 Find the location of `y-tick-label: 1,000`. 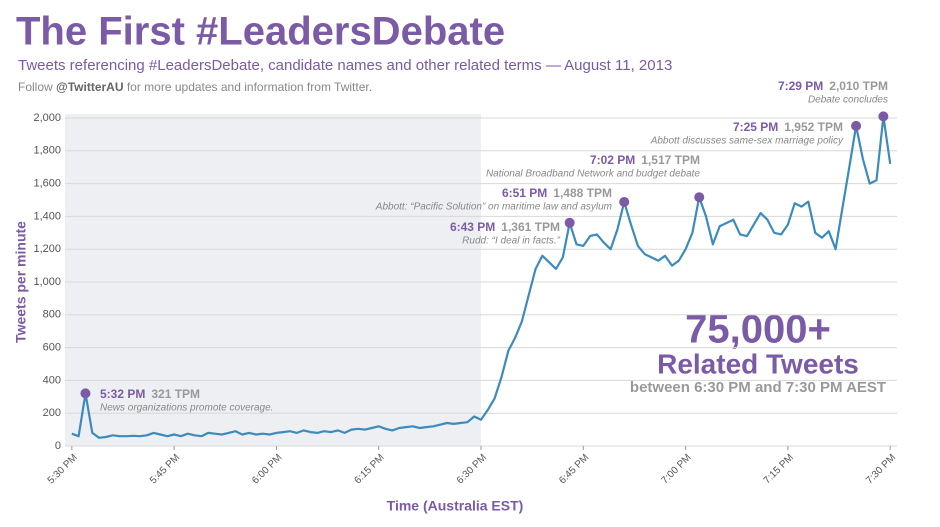

y-tick-label: 1,000 is located at coordinates (47, 282).